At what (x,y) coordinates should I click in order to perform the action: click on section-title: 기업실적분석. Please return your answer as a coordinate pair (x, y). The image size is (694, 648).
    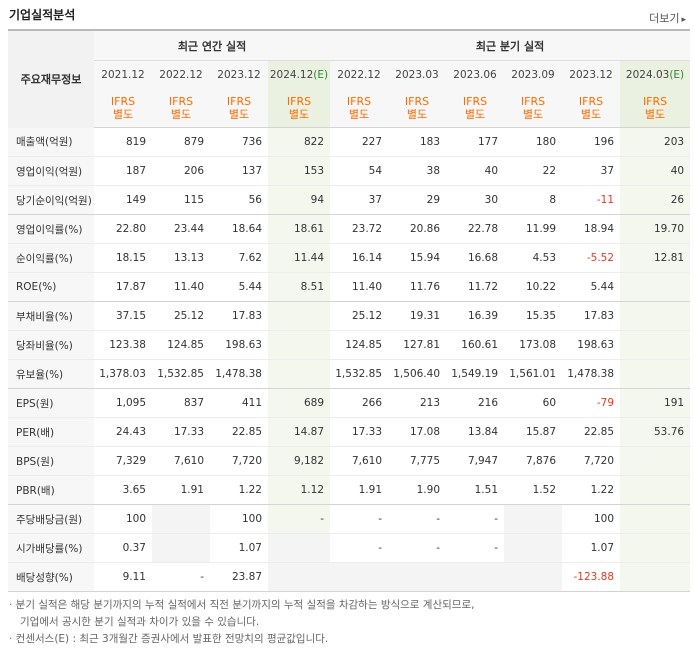
    Looking at the image, I should click on (42, 15).